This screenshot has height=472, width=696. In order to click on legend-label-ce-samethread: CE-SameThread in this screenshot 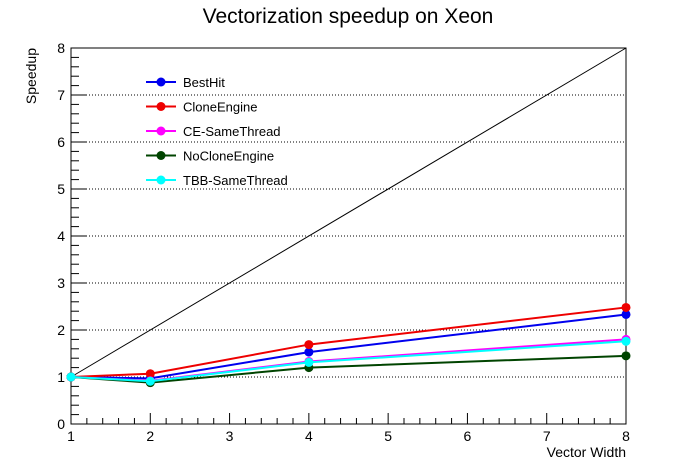, I will do `click(232, 131)`.